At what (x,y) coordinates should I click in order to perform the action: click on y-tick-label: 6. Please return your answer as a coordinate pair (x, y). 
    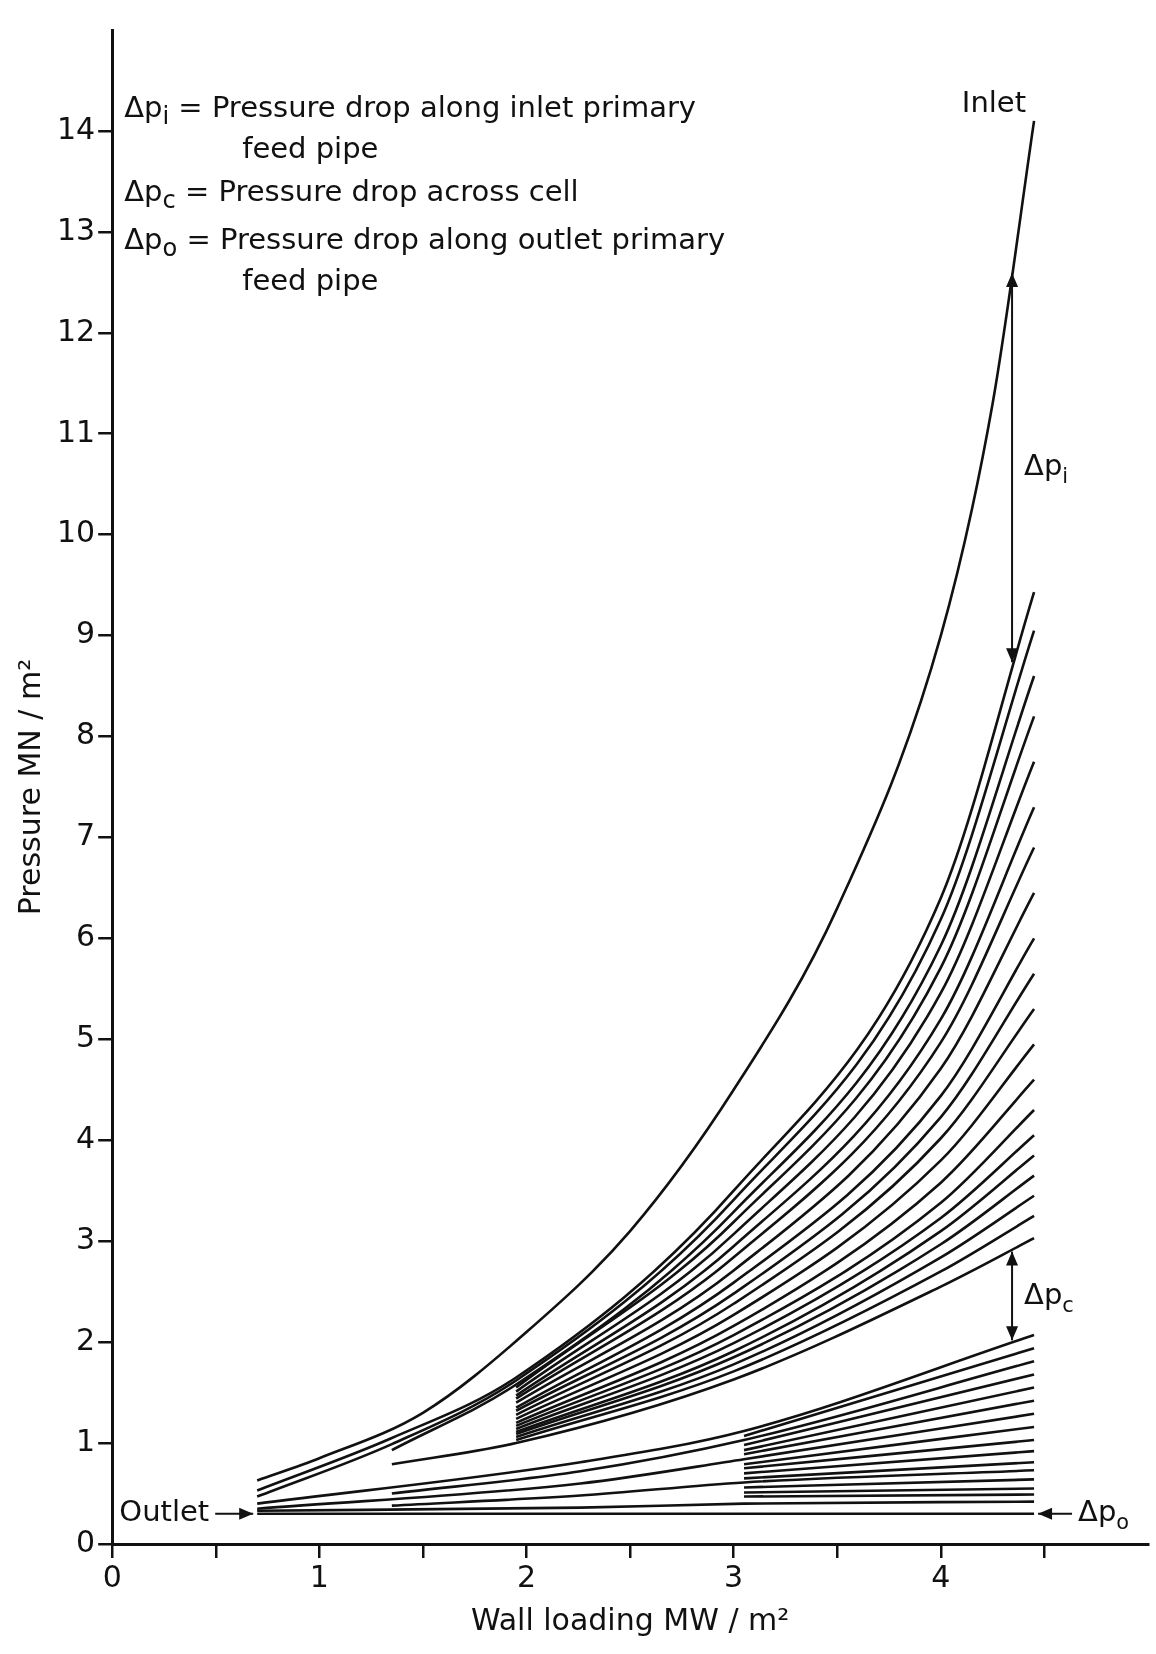
    Looking at the image, I should click on (86, 936).